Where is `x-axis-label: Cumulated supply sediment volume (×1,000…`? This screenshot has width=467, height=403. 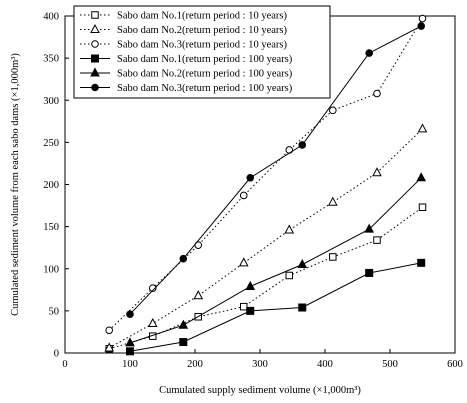
x-axis-label: Cumulated supply sediment volume (×1,000… is located at coordinates (260, 390).